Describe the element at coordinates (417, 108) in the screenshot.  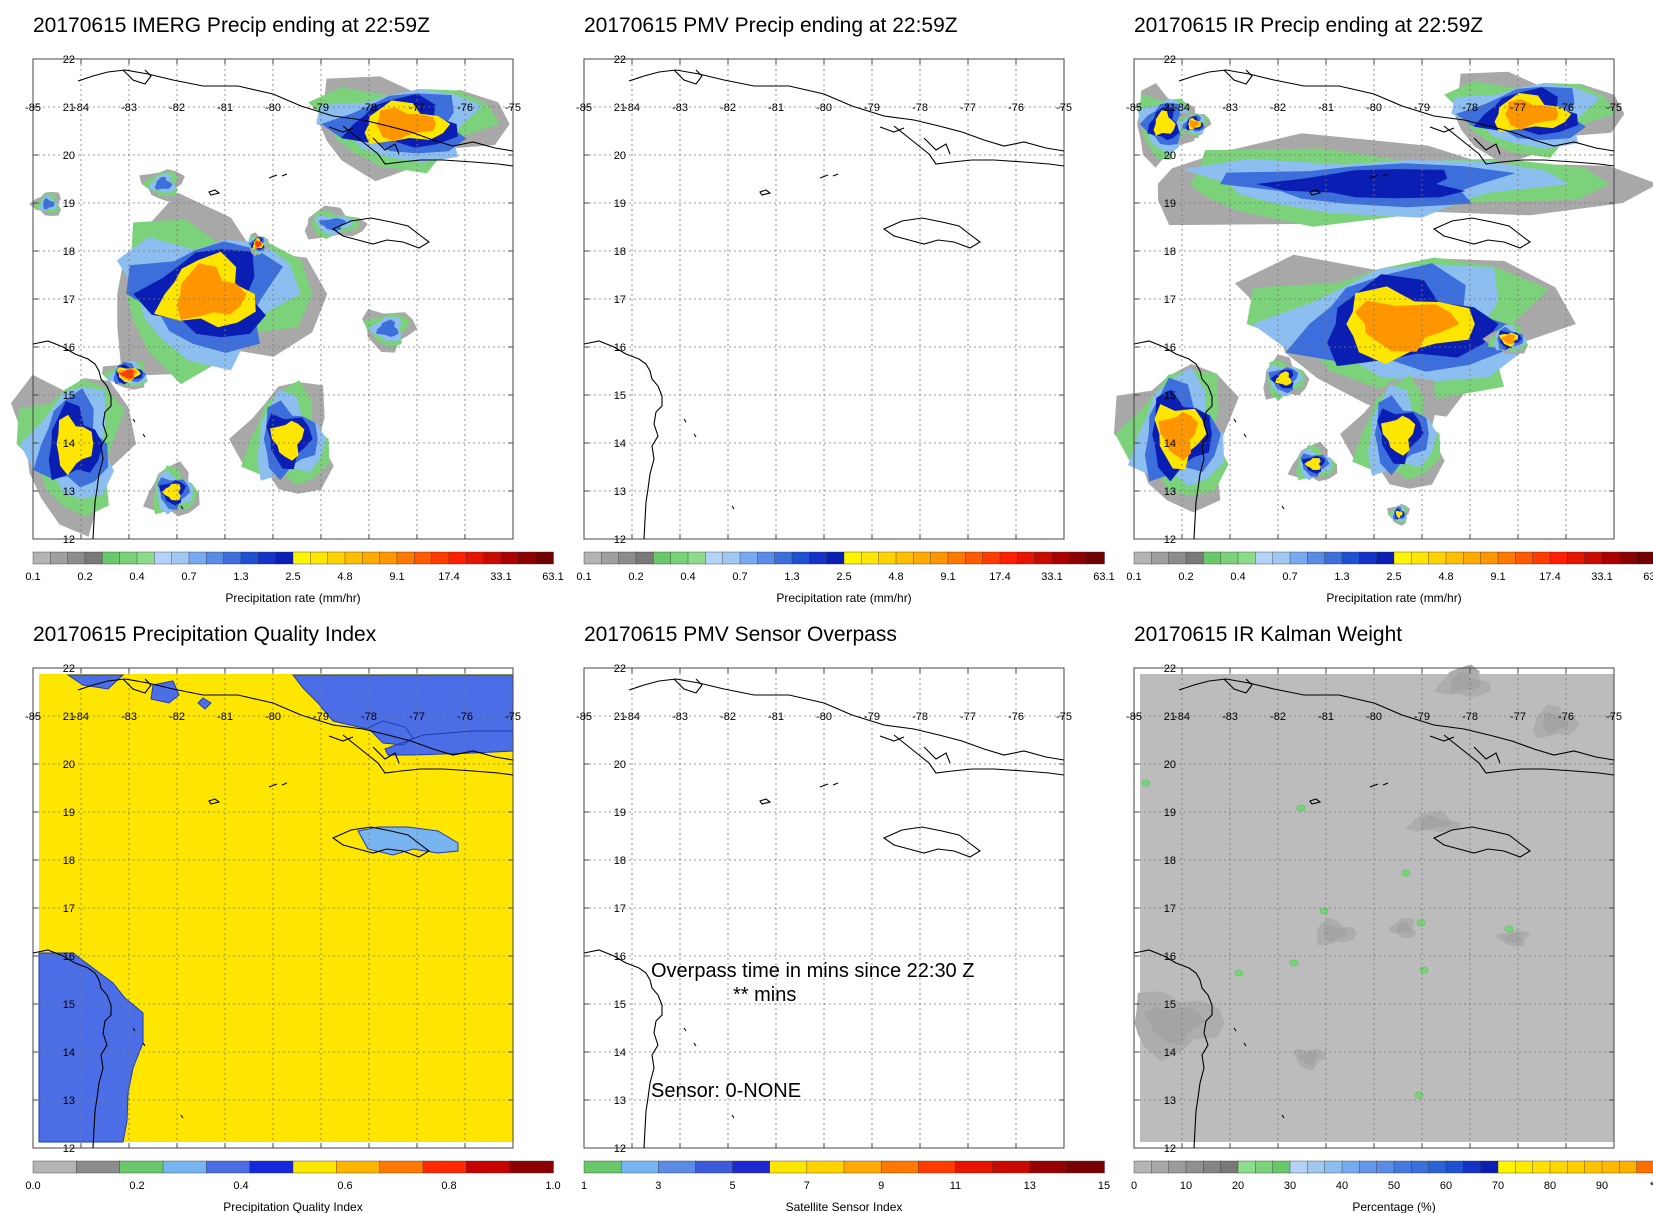
I see `lon-tick-label: -77` at that location.